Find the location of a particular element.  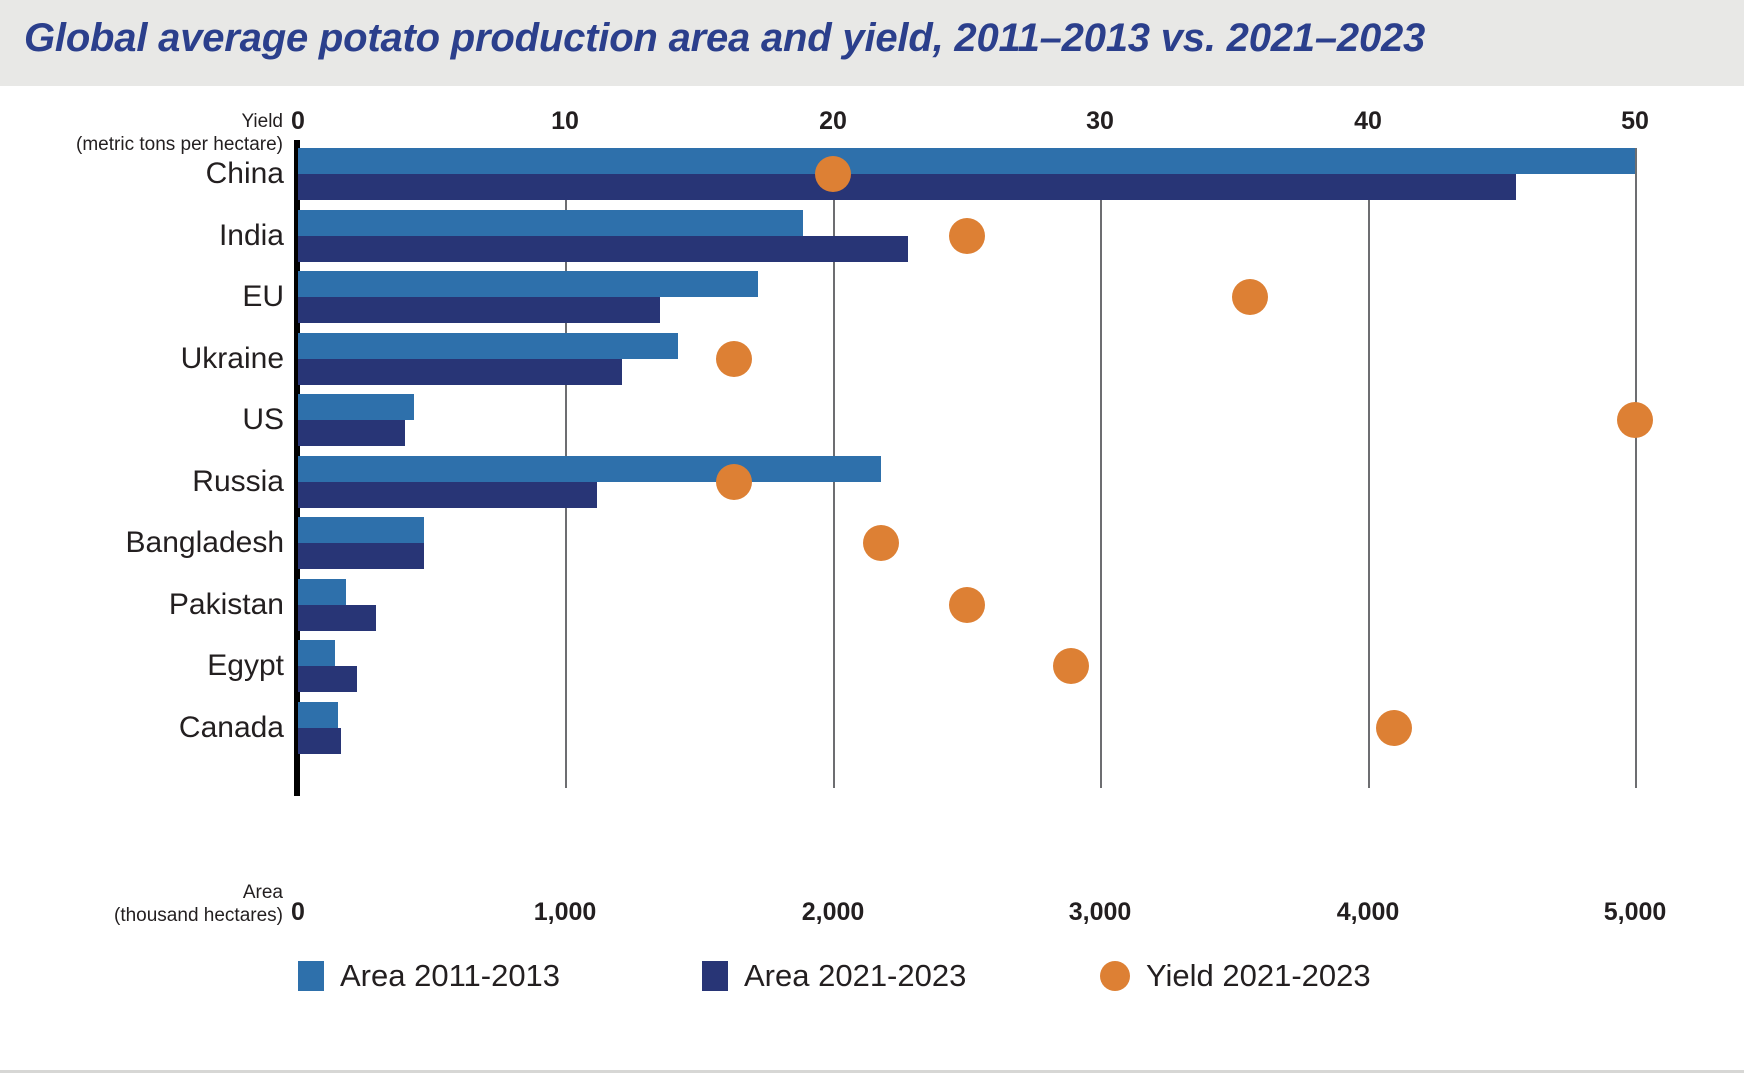

area-axis-caption-line1: Area is located at coordinates (262, 892).